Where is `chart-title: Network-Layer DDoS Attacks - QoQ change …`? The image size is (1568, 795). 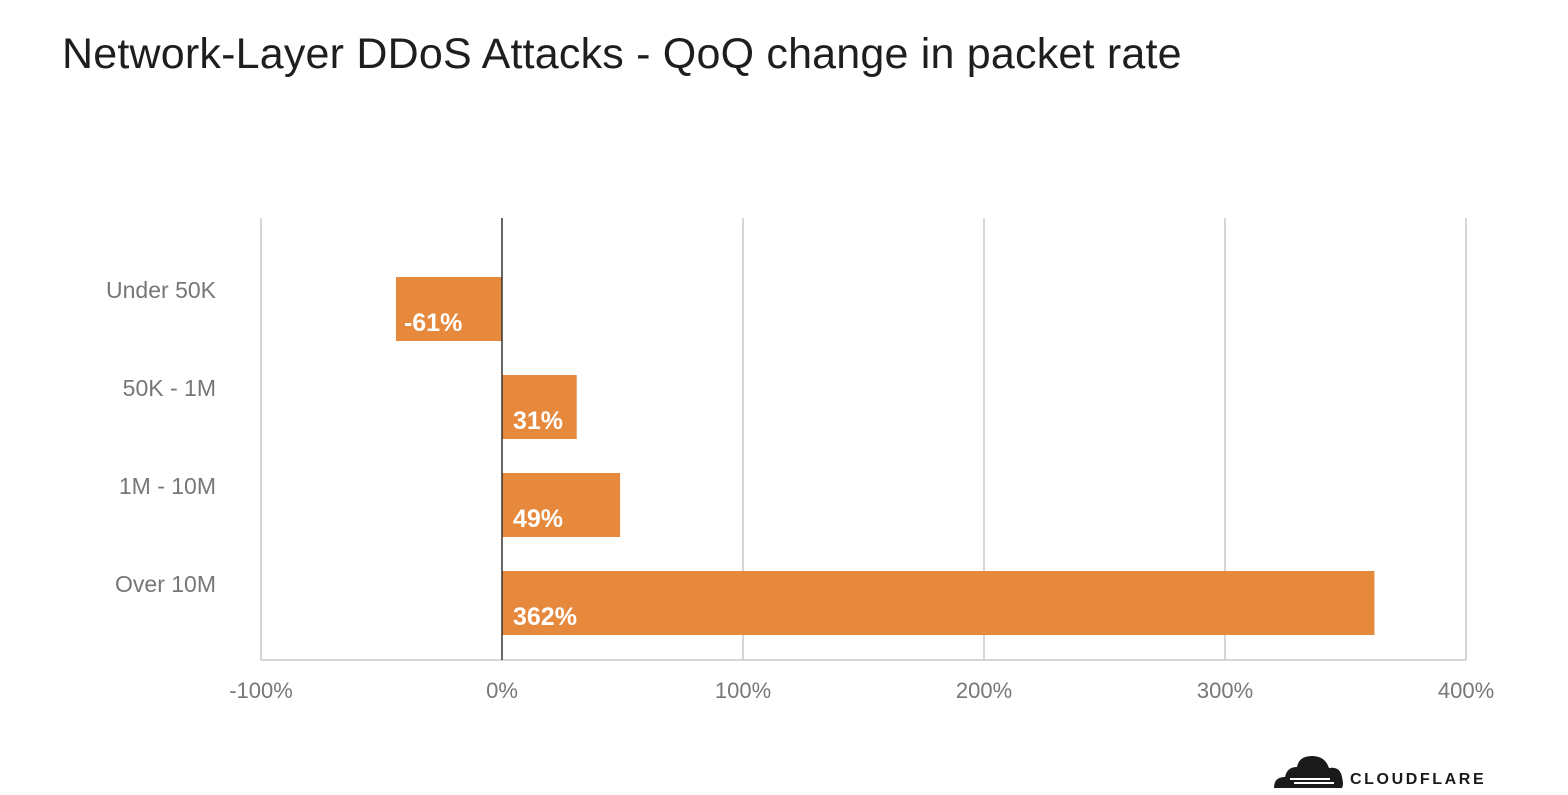 chart-title: Network-Layer DDoS Attacks - QoQ change … is located at coordinates (622, 54).